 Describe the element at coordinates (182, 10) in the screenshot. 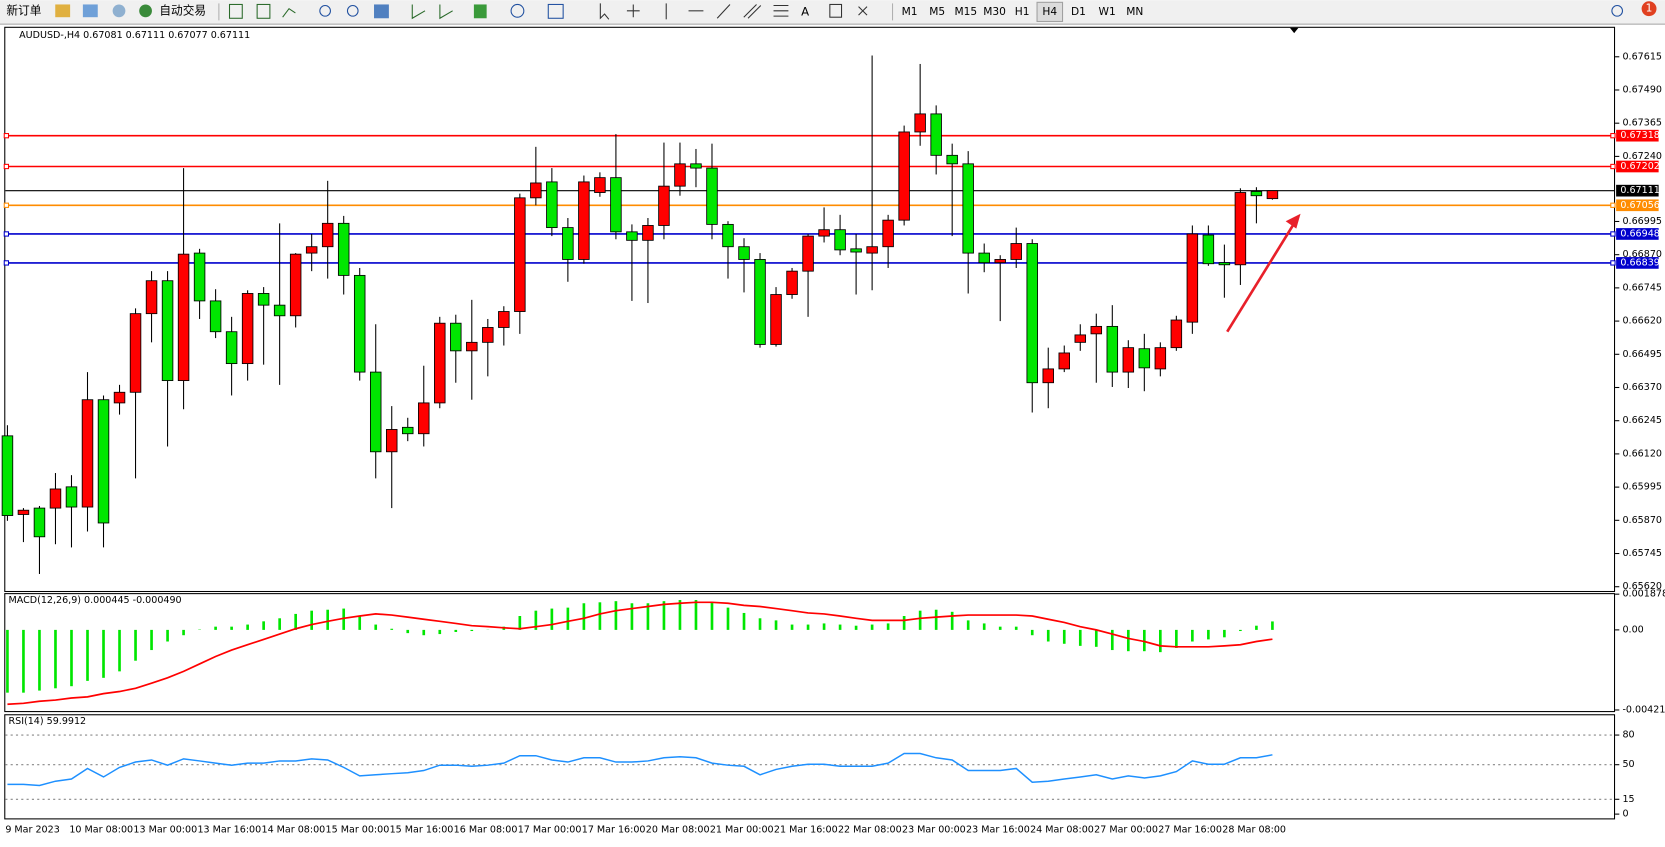

I see `auto-trading-button: 自动交易` at that location.